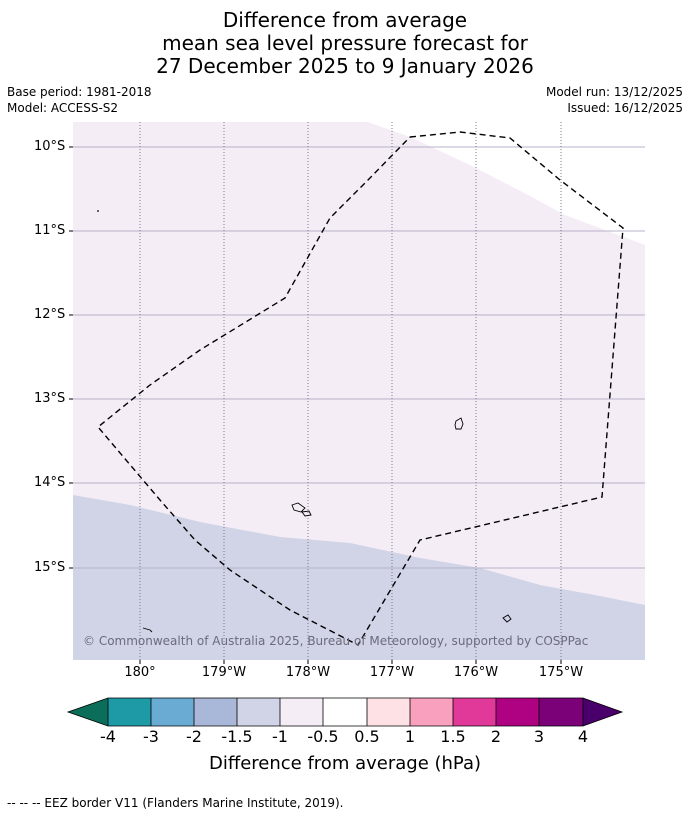 This screenshot has width=690, height=816. What do you see at coordinates (50, 482) in the screenshot?
I see `lat-label-14s: 14°S` at bounding box center [50, 482].